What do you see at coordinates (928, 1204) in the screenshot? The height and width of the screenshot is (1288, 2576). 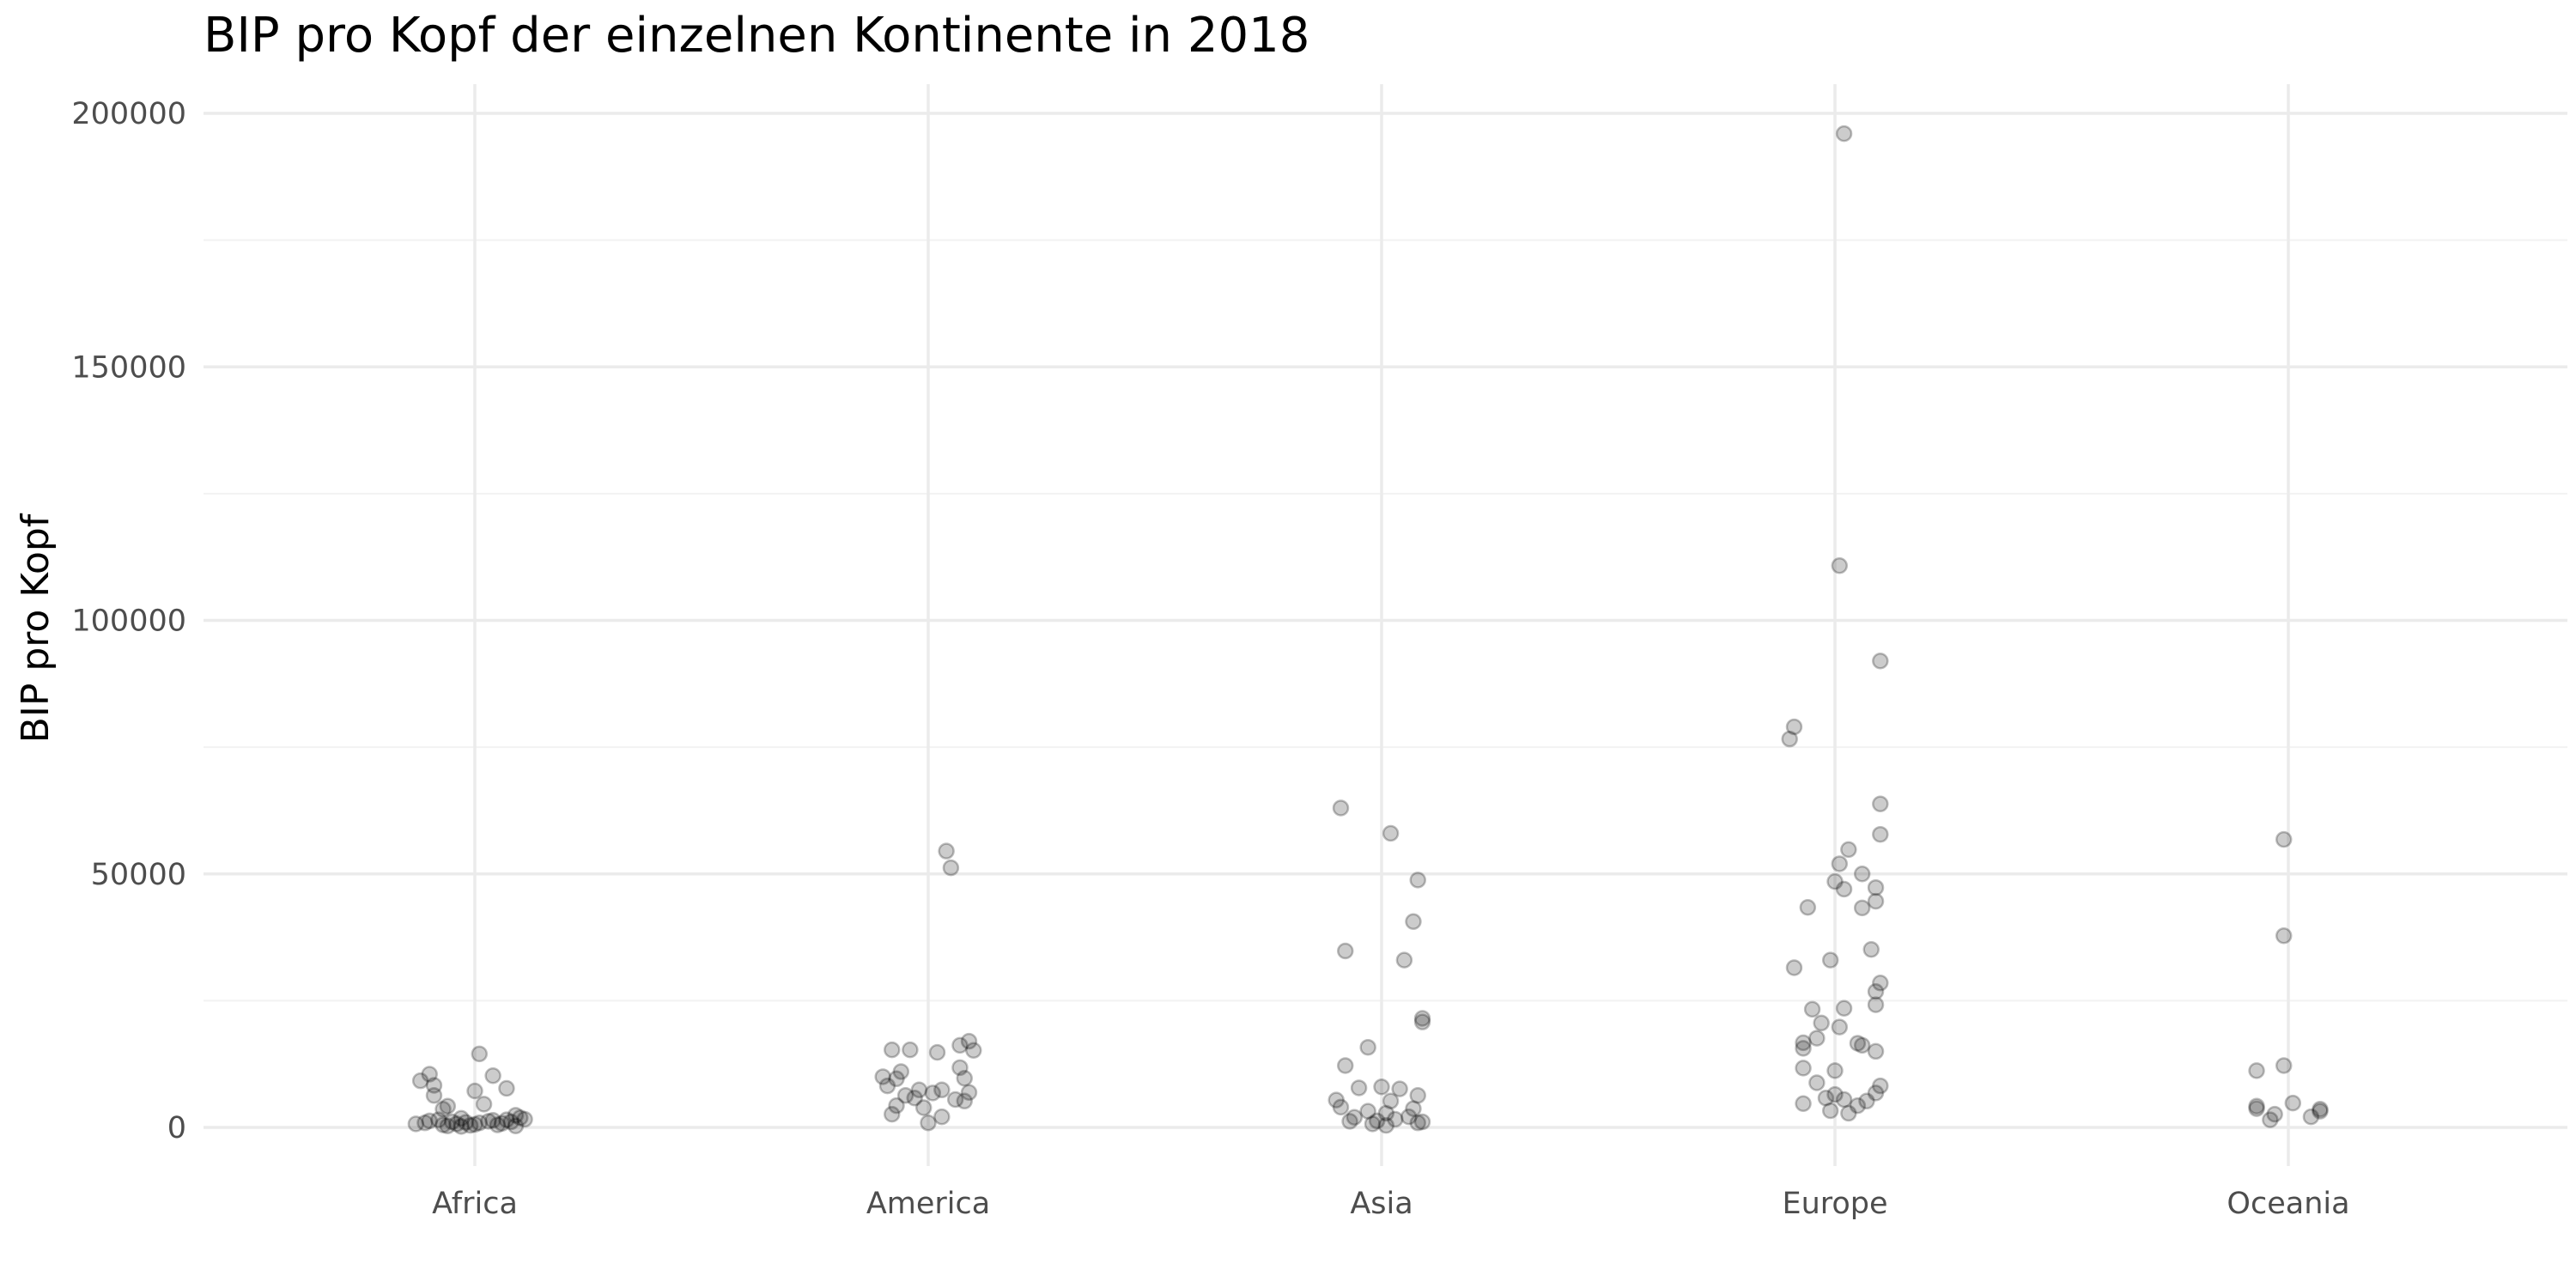 I see `x-tick-label: America` at bounding box center [928, 1204].